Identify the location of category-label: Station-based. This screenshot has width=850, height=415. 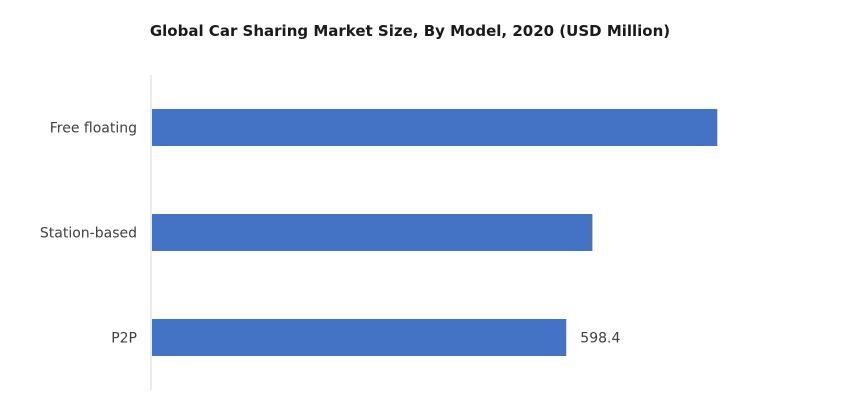
(88, 234).